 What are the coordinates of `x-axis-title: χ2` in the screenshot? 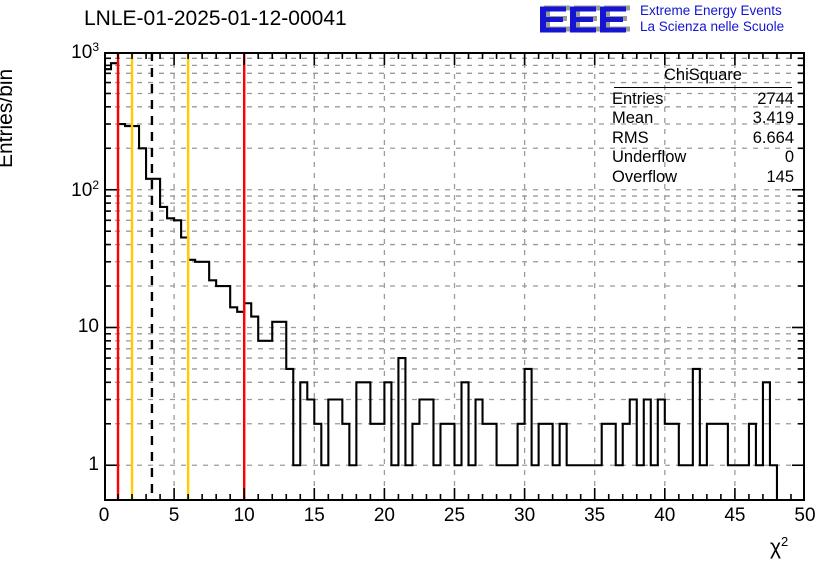 It's located at (779, 547).